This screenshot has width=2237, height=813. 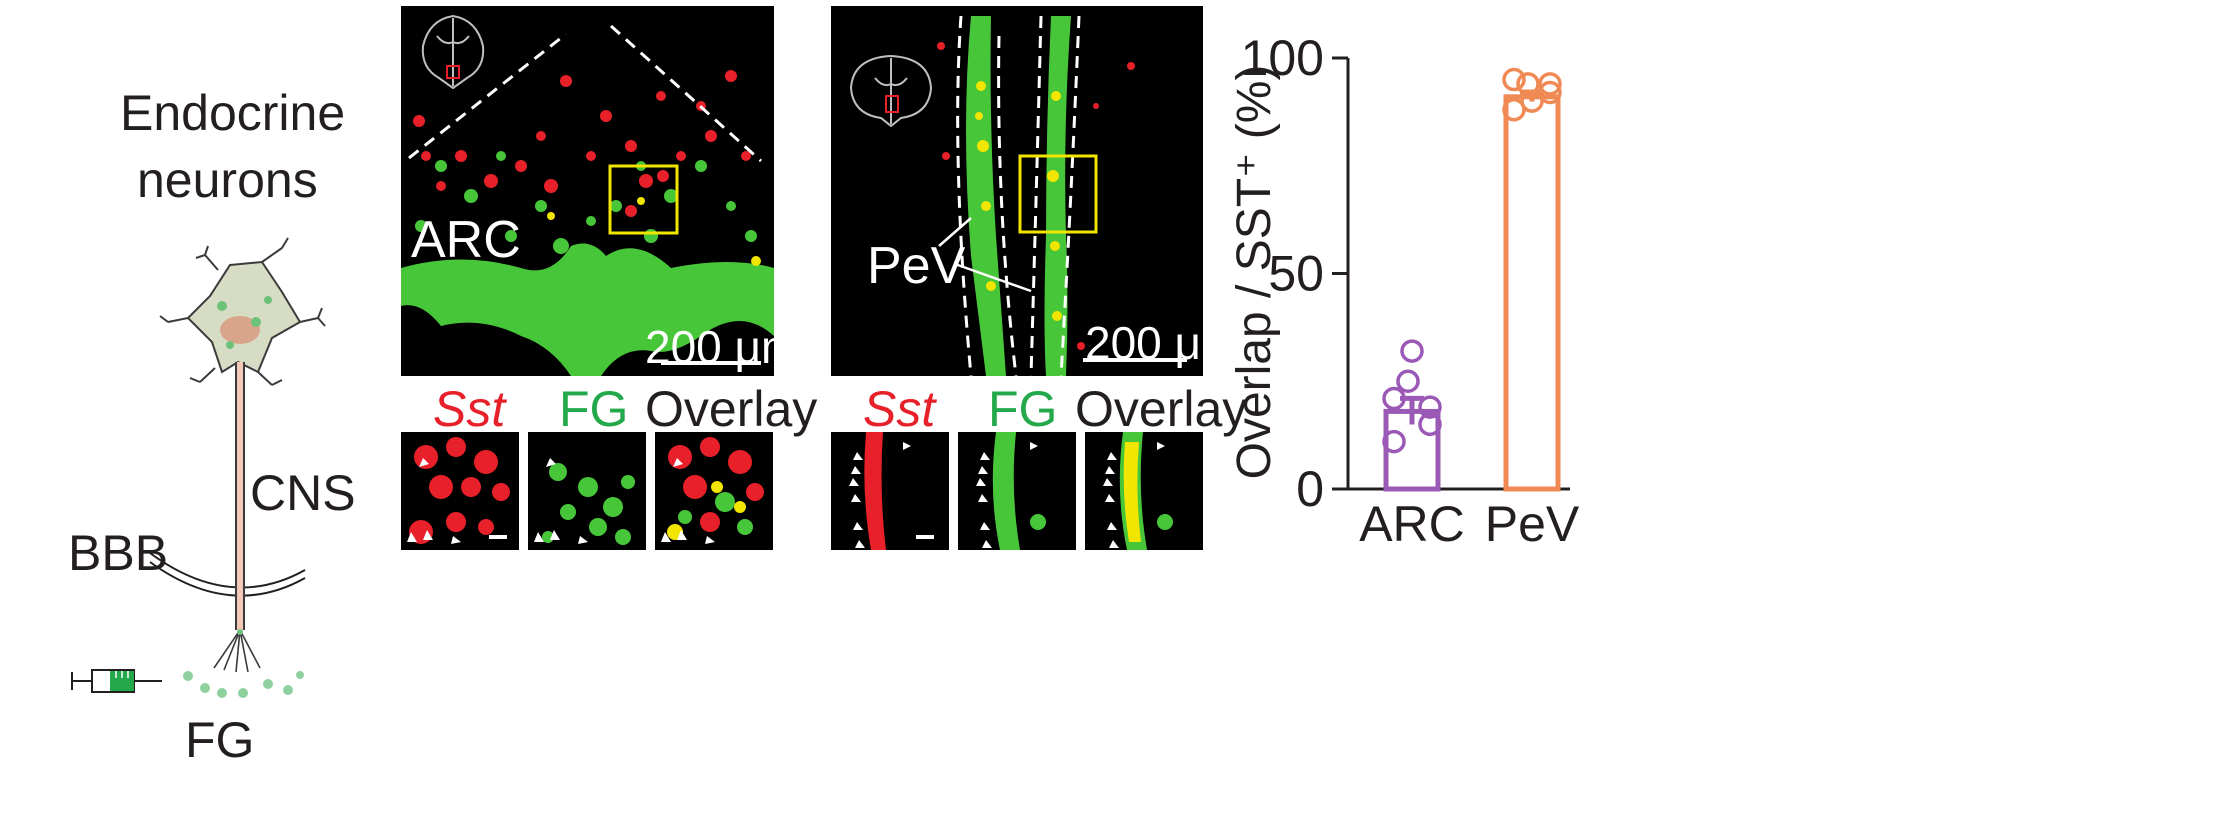 I want to click on arc-fg-label: FG, so click(x=594, y=409).